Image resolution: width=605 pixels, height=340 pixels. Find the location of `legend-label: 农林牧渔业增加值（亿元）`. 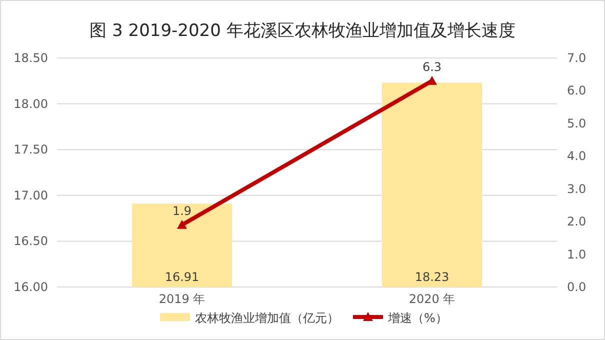

legend-label: 农林牧渔业增加值（亿元） is located at coordinates (267, 318).